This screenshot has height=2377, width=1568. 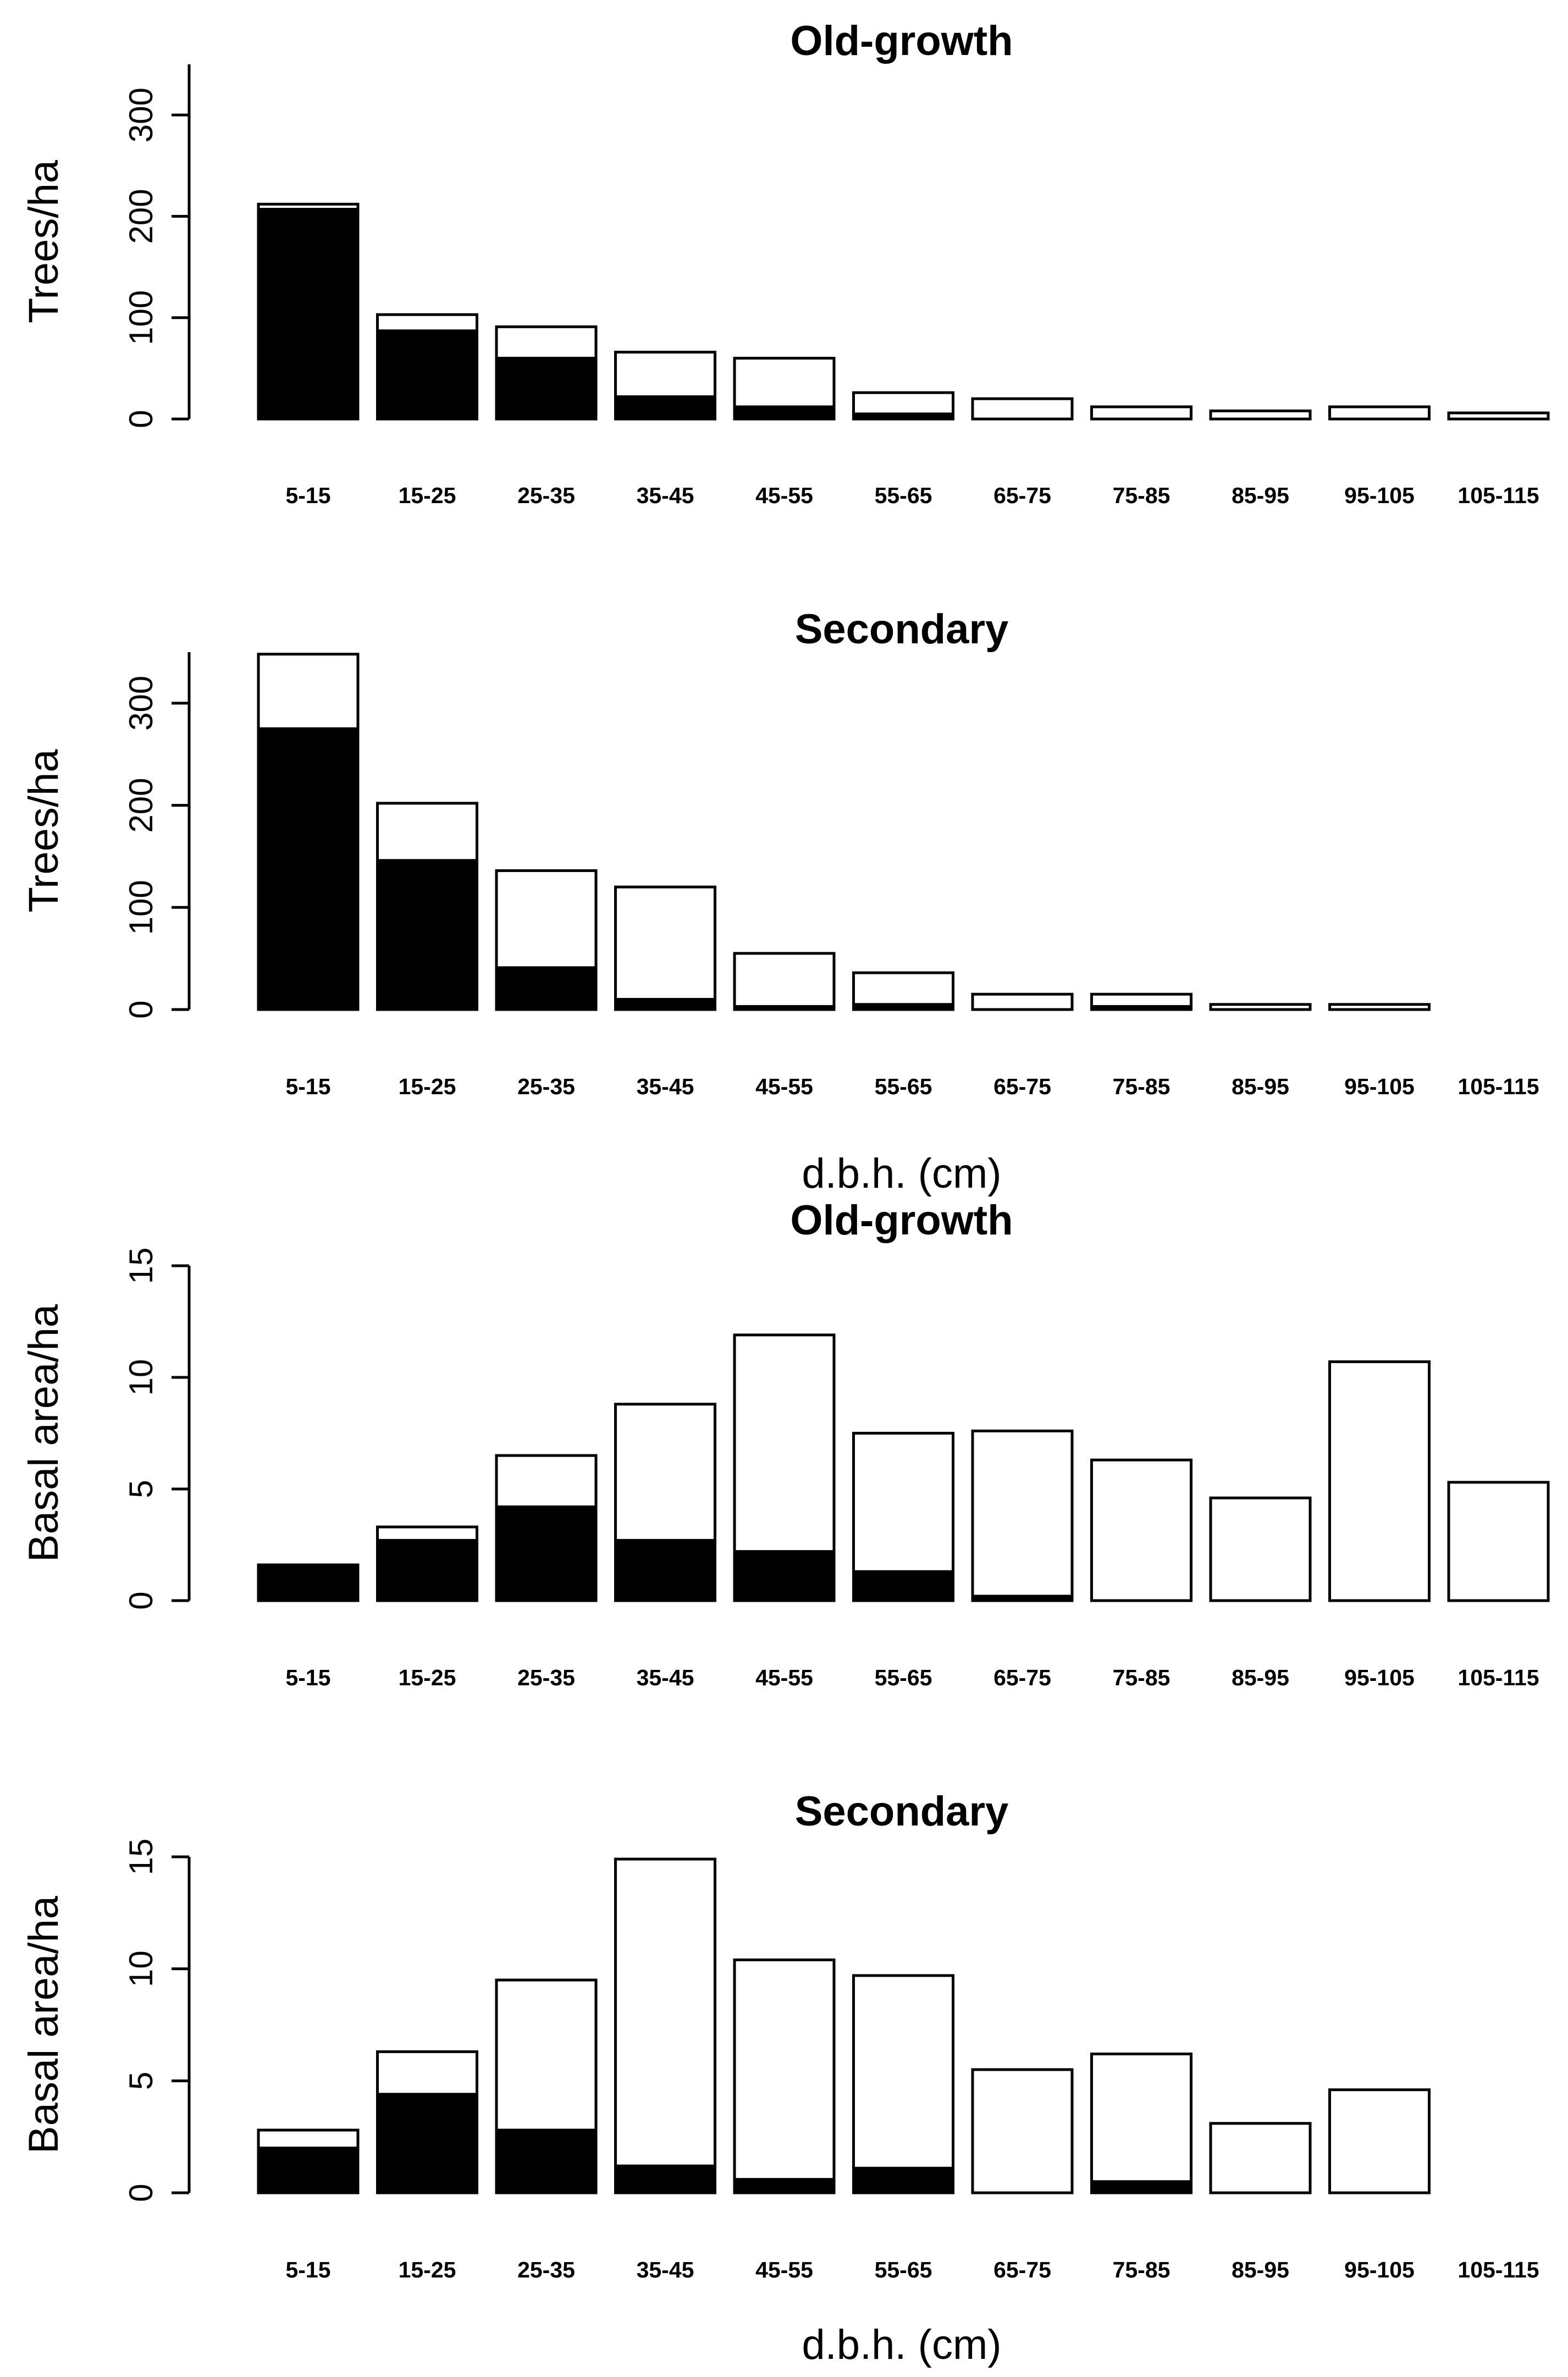 I want to click on panel-4-xlabel: d.b.h. (cm), so click(x=901, y=2344).